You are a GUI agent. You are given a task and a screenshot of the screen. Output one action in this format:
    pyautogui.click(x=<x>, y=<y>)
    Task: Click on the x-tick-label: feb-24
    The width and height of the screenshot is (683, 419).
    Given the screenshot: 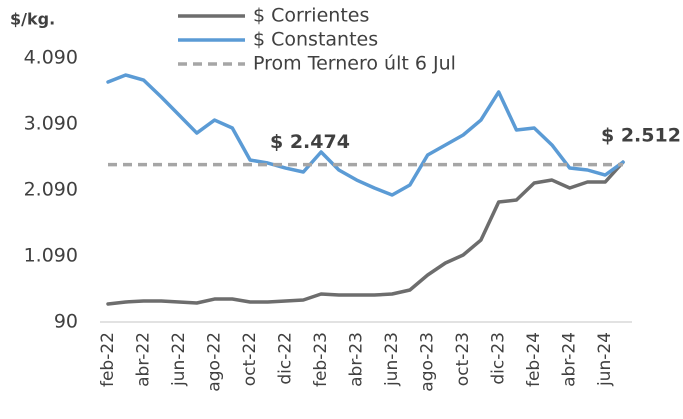 What is the action you would take?
    pyautogui.click(x=534, y=359)
    